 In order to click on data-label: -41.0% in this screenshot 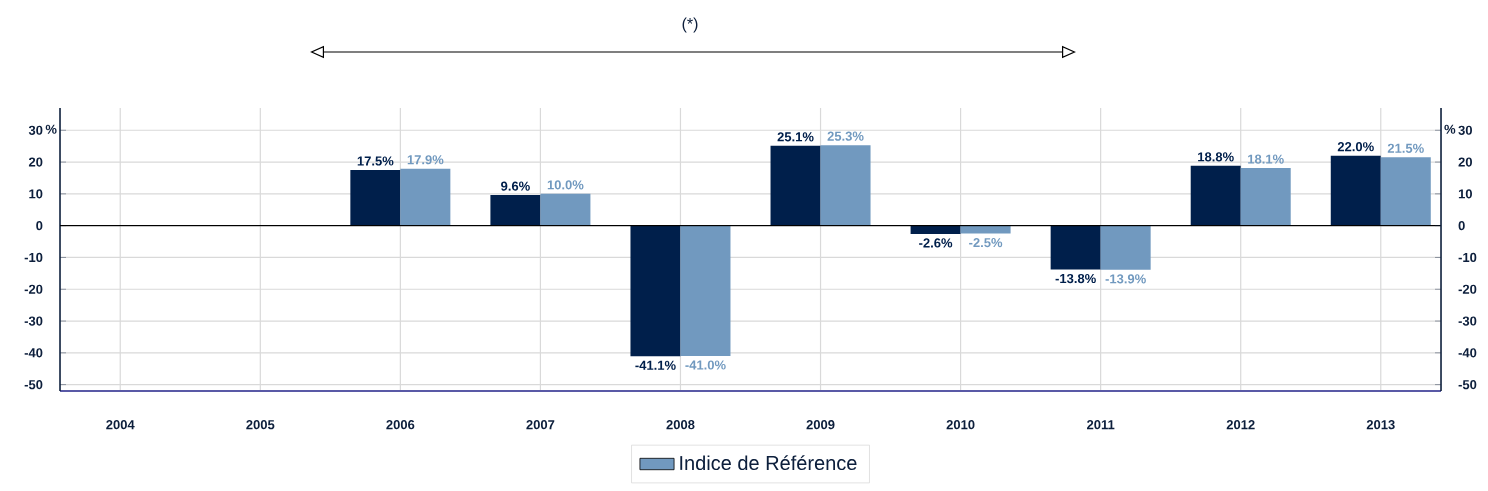, I will do `click(705, 365)`.